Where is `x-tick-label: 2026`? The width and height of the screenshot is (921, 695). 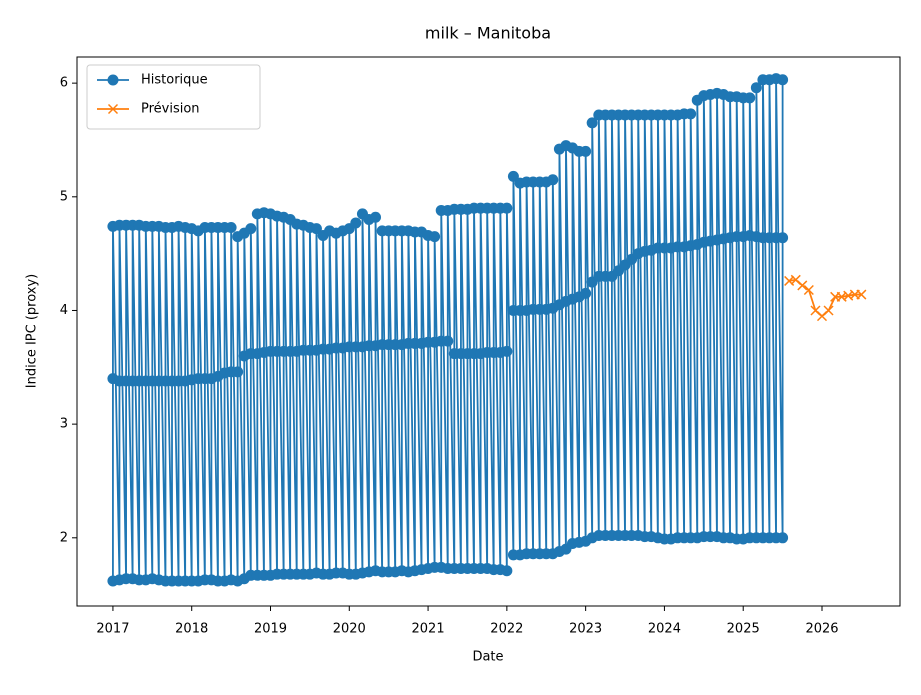
x-tick-label: 2026 is located at coordinates (821, 629).